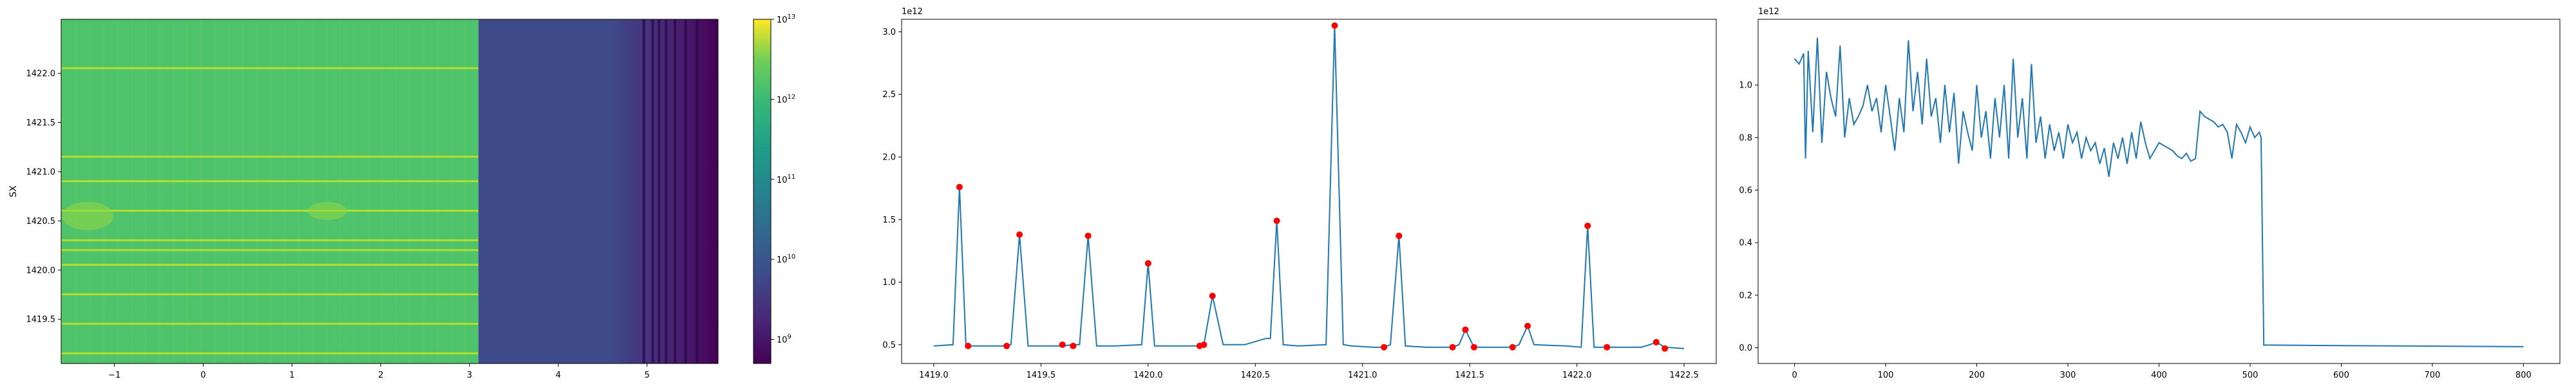  What do you see at coordinates (786, 259) in the screenshot?
I see `colorbar-tick-label: 1010` at bounding box center [786, 259].